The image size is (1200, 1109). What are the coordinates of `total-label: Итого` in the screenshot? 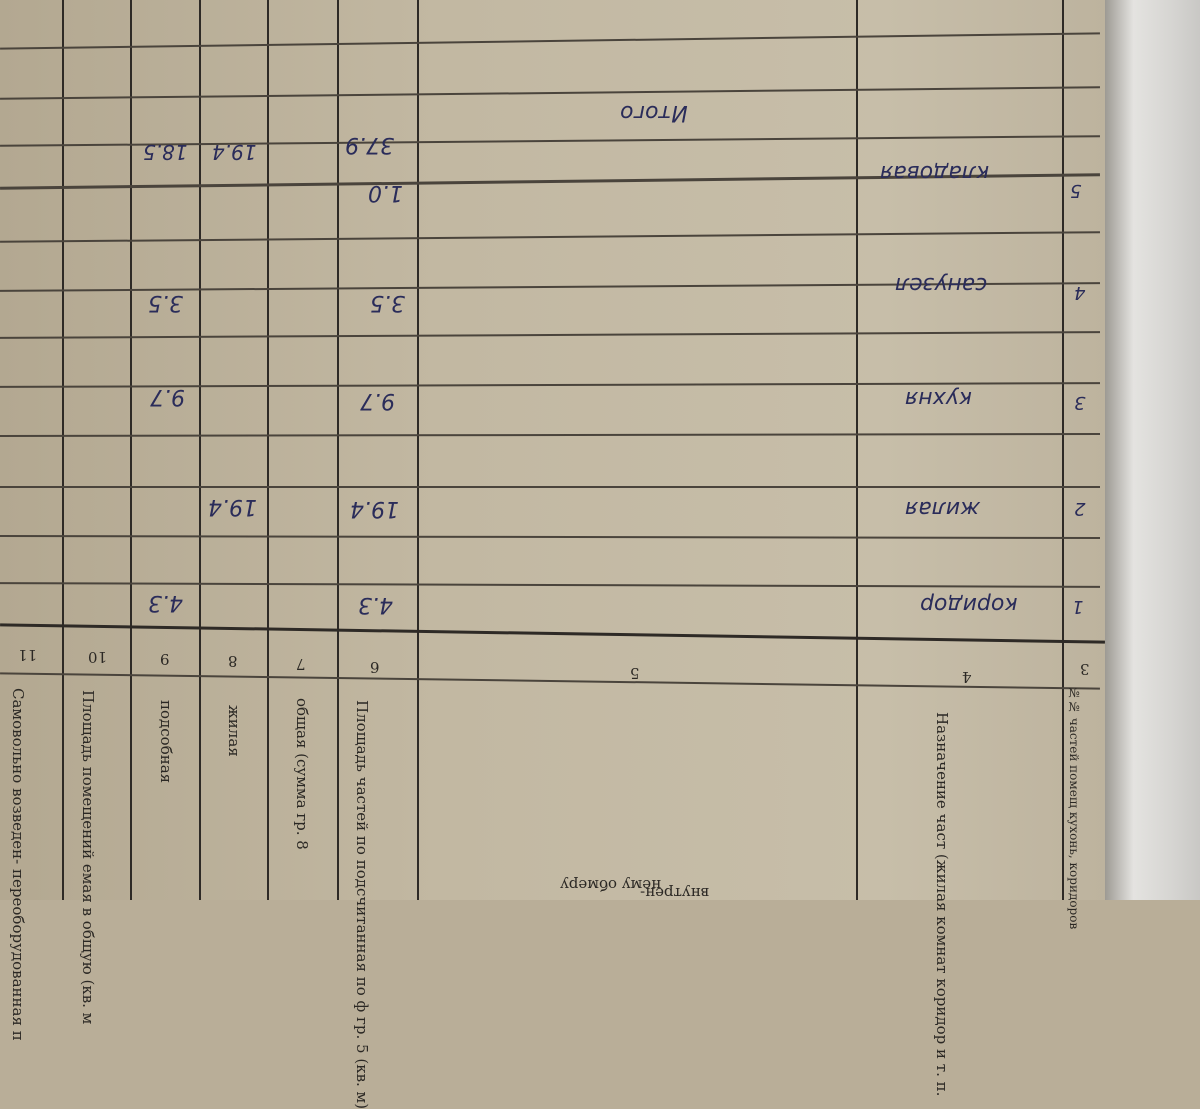 It's located at (654, 112).